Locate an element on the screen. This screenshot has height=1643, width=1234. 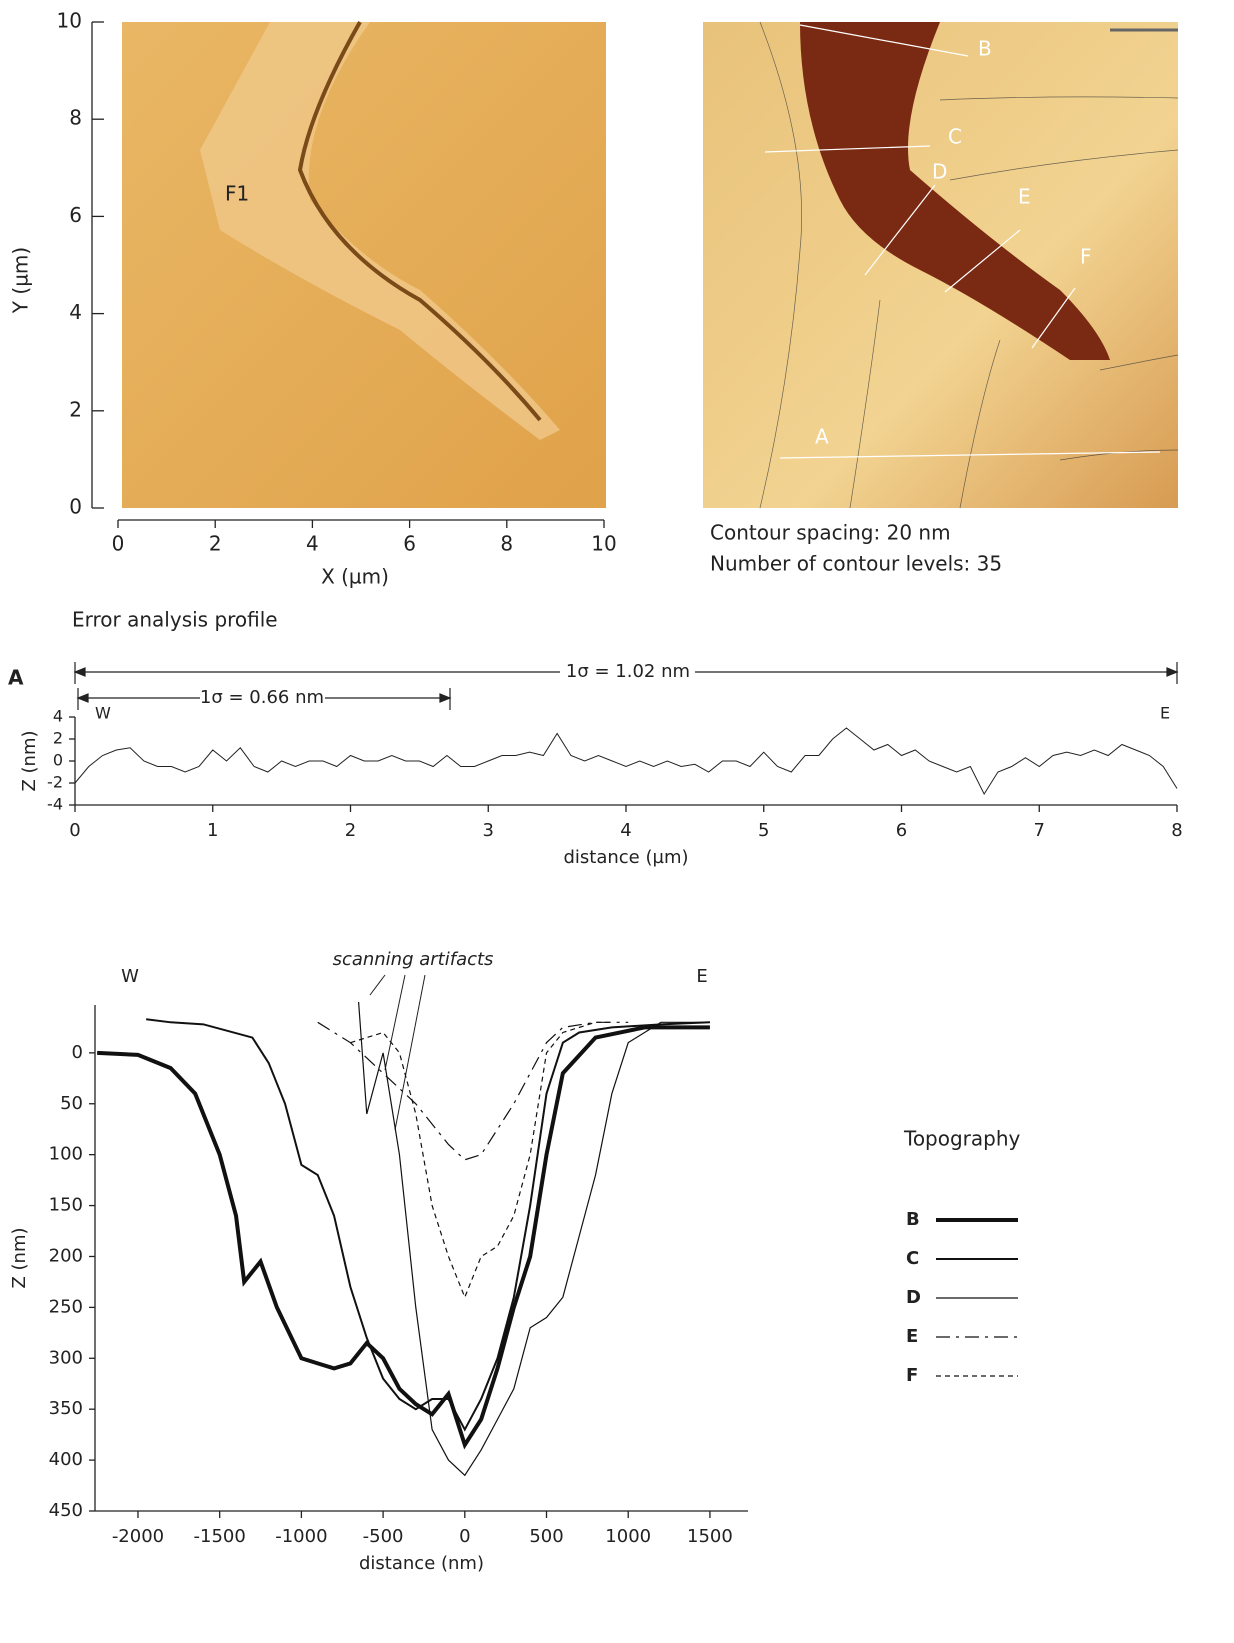
annotation: scanning artifacts is located at coordinates (413, 959).